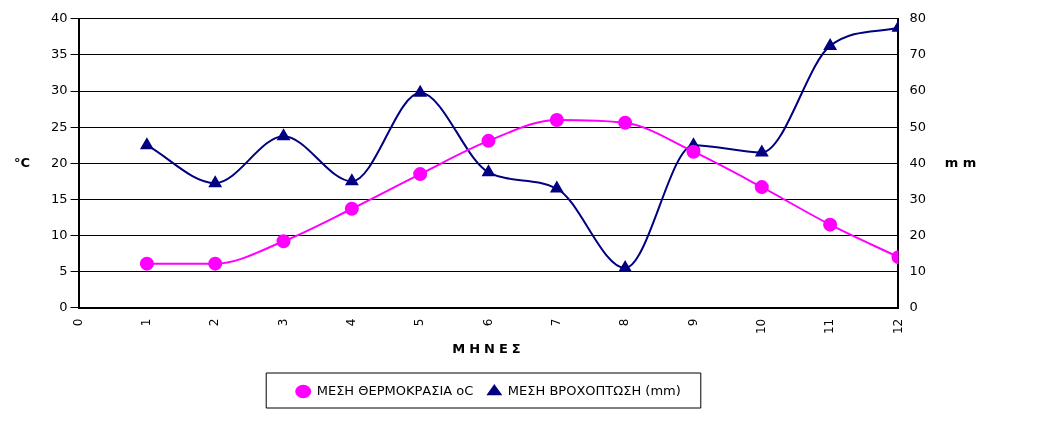 This screenshot has height=426, width=1037. What do you see at coordinates (829, 326) in the screenshot?
I see `x-tick-label: 11` at bounding box center [829, 326].